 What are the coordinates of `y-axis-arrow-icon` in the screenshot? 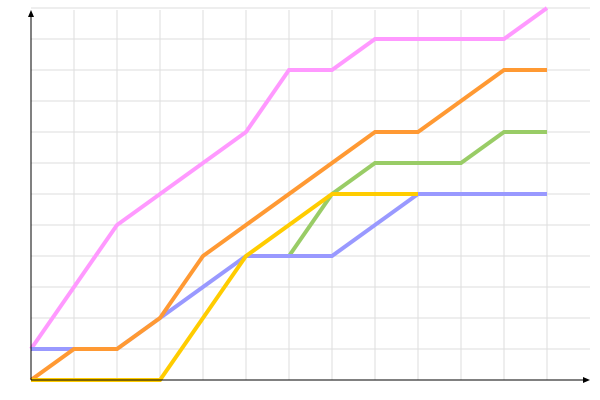 It's located at (31, 13).